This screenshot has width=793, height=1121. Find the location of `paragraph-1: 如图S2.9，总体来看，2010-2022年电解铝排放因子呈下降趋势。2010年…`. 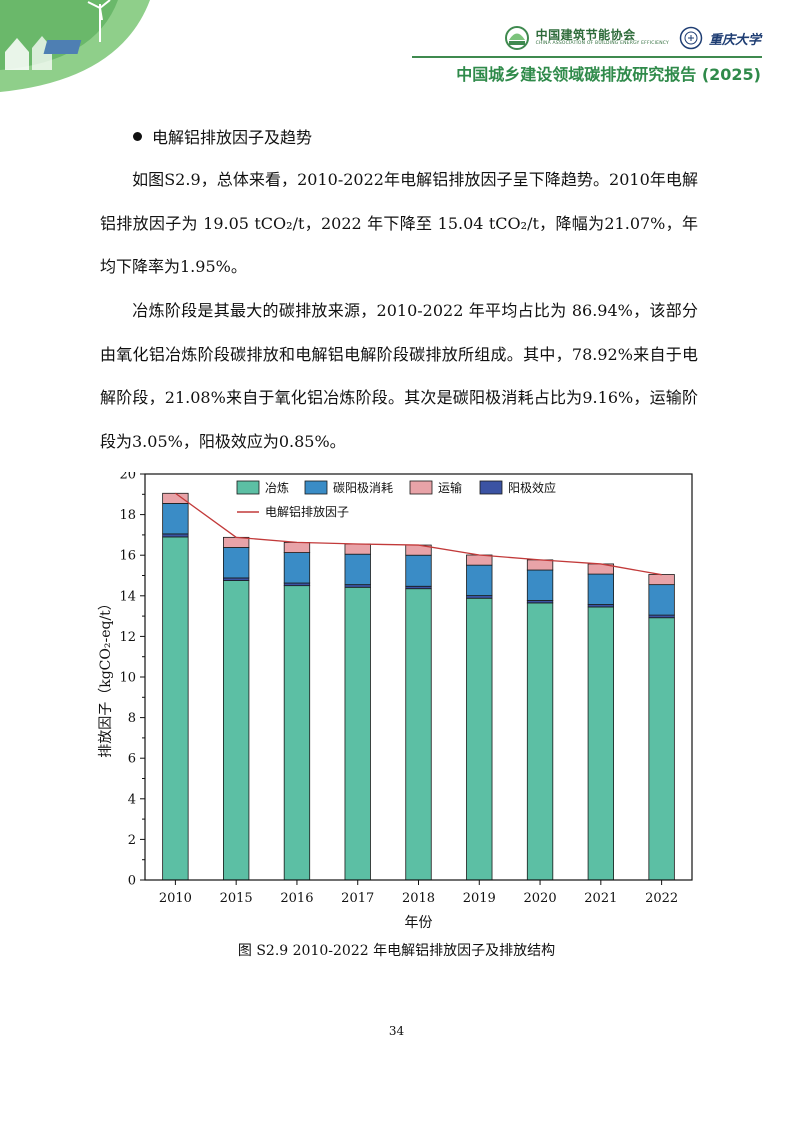

paragraph-1: 如图S2.9，总体来看，2010-2022年电解铝排放因子呈下降趋势。2010年… is located at coordinates (399, 223).